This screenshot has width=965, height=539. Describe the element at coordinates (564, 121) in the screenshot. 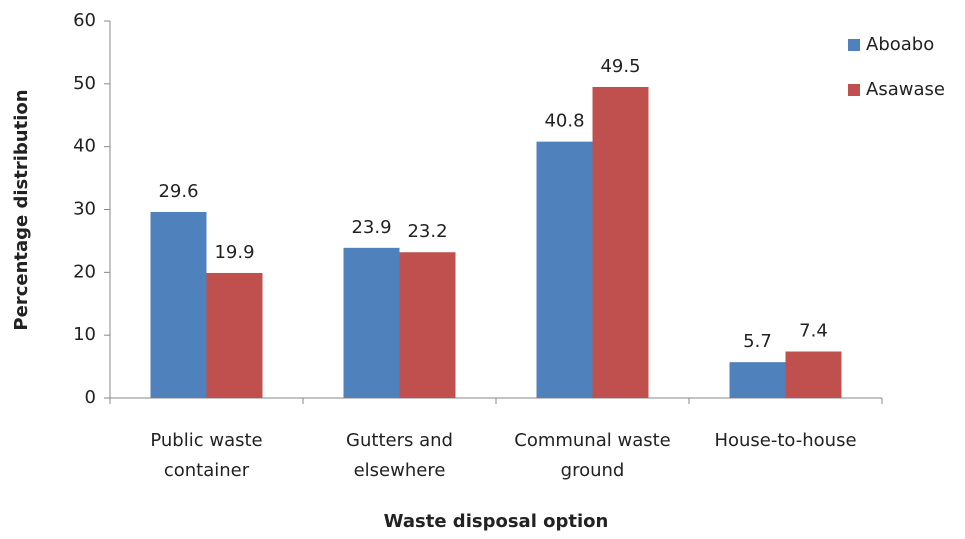

I see `data-label: 40.8` at that location.